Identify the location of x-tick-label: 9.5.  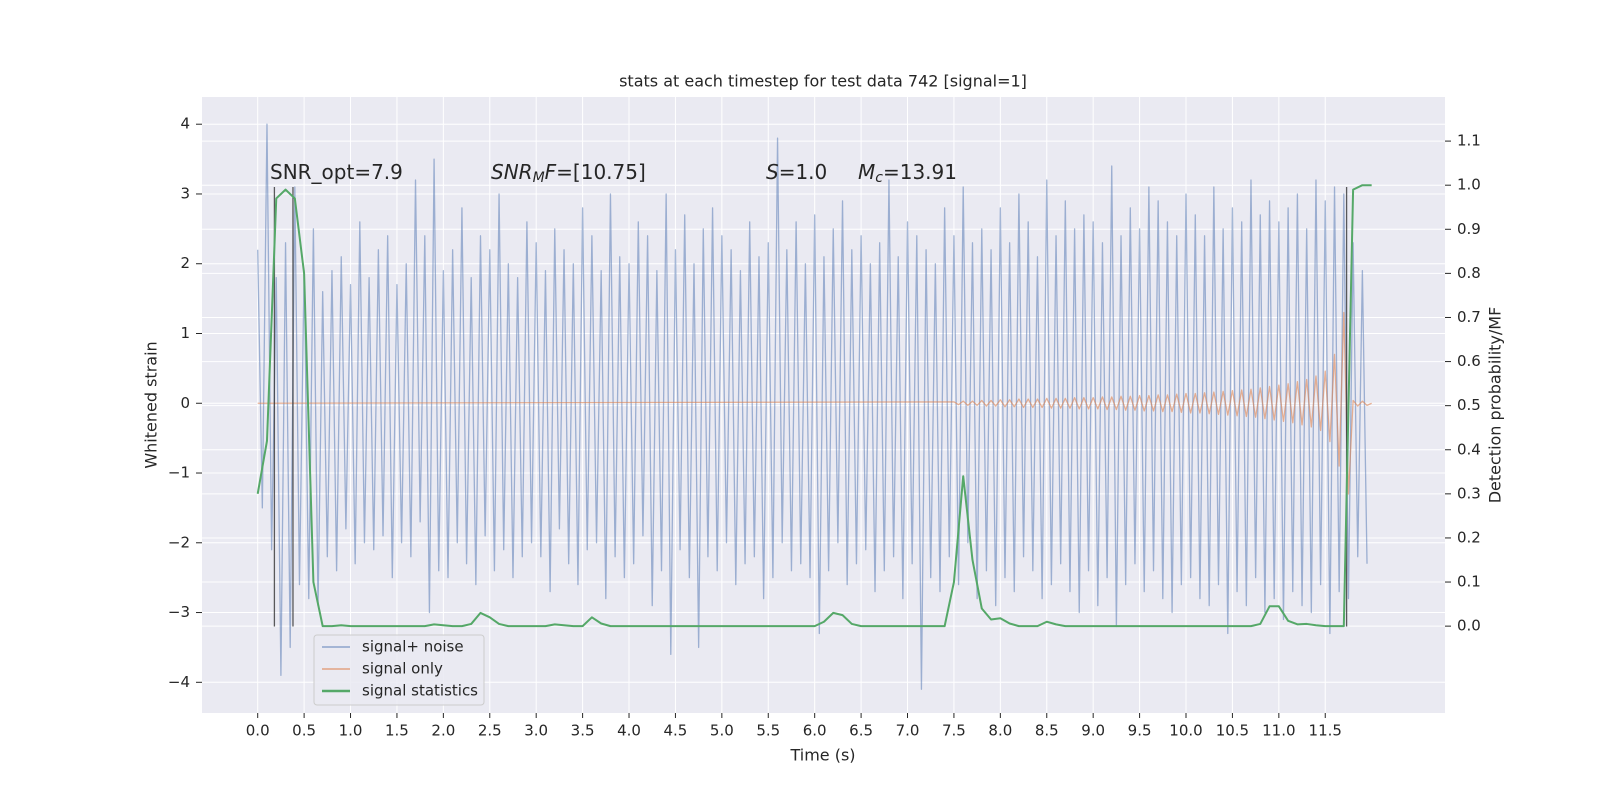
(1140, 731).